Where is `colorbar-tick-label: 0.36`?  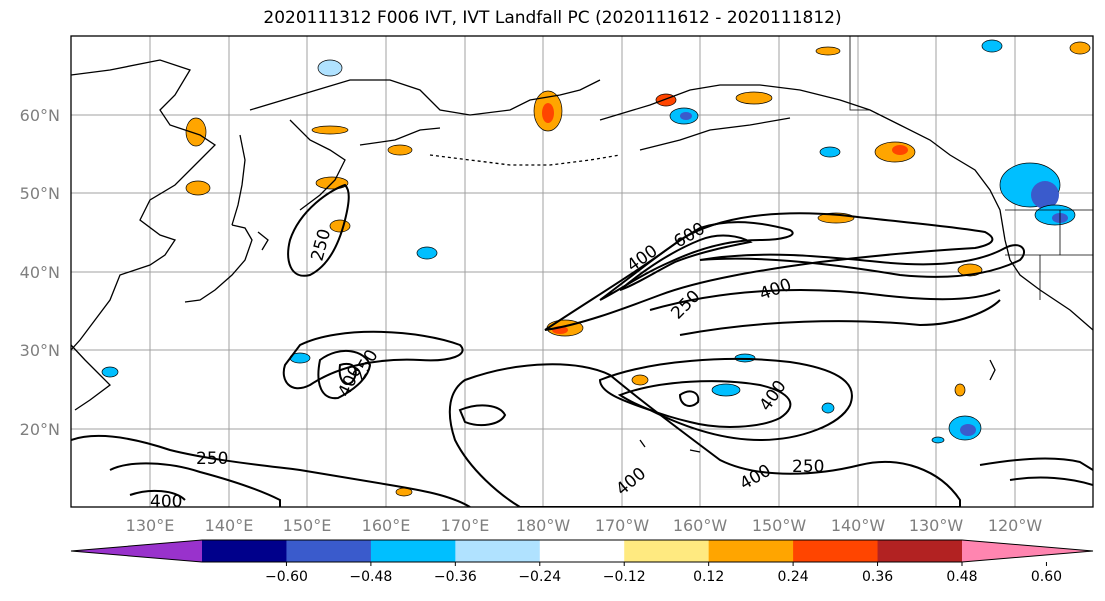 colorbar-tick-label: 0.36 is located at coordinates (877, 577).